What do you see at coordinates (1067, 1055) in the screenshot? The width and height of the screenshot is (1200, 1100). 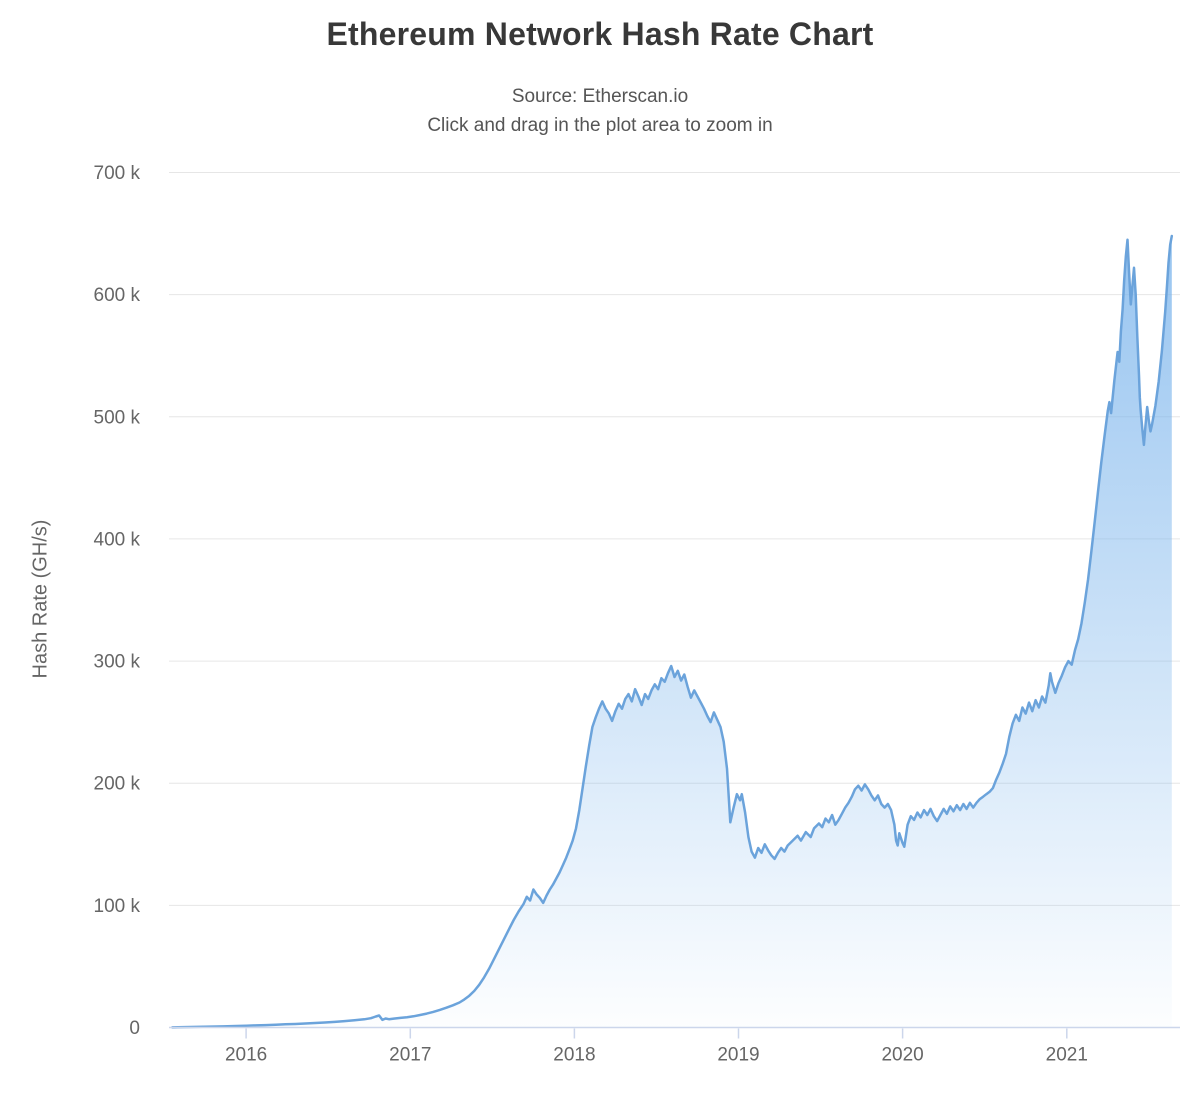 I see `x-tick-label: 2021` at bounding box center [1067, 1055].